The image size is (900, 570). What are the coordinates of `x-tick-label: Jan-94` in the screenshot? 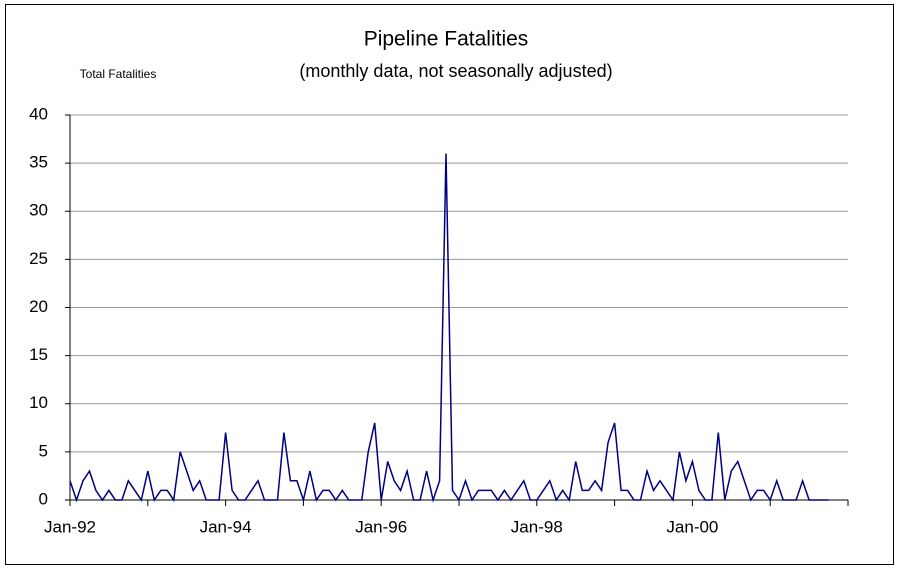 It's located at (226, 526).